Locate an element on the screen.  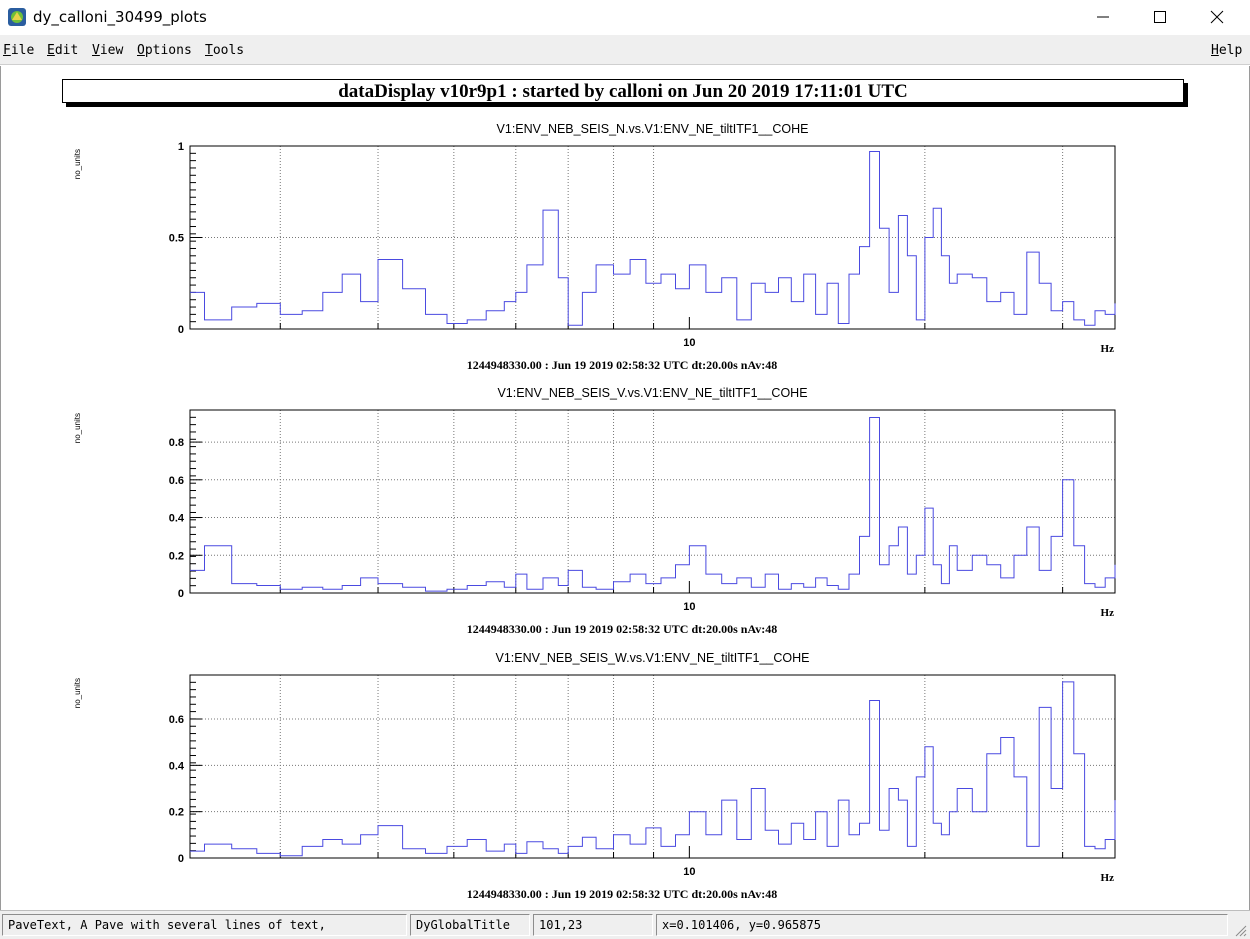
minimize-icon is located at coordinates (1103, 17).